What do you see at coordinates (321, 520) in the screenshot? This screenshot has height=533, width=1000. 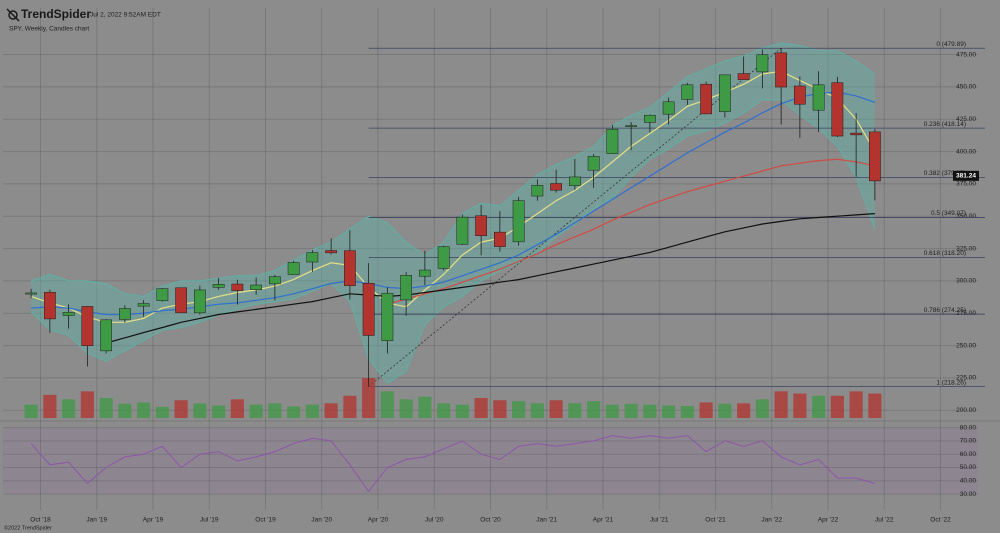 I see `x-tick-label: Jan '20` at bounding box center [321, 520].